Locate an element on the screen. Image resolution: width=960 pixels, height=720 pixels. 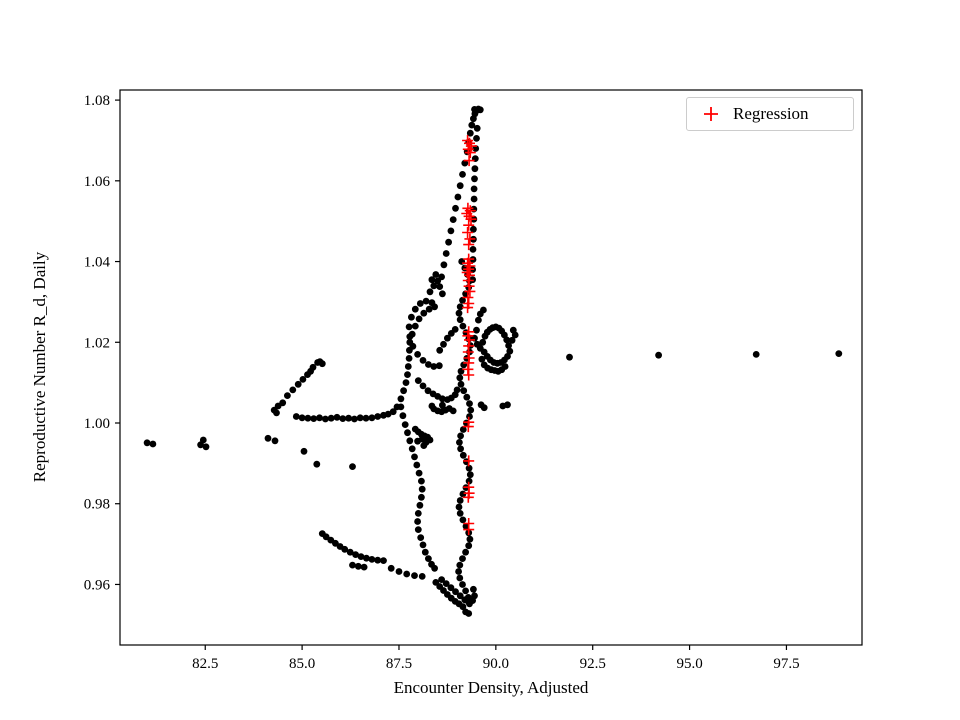
y-axis-label: Reproductive Number R_d, Daily is located at coordinates (39, 367).